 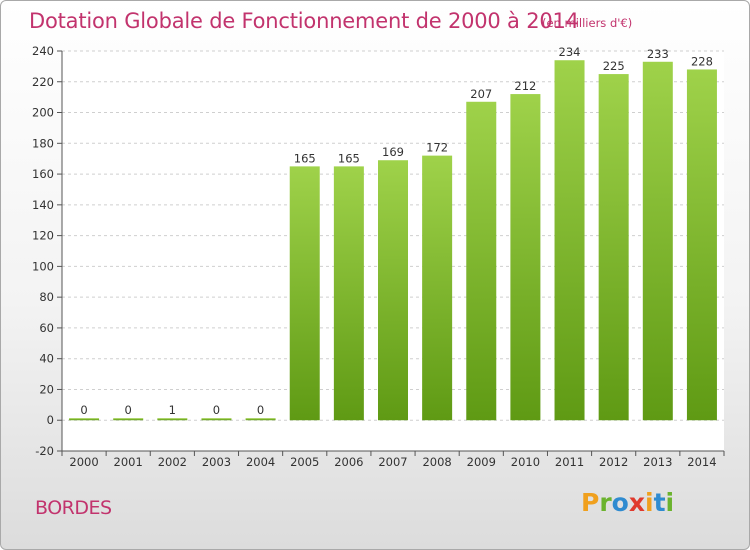 What do you see at coordinates (437, 288) in the screenshot?
I see `bar-2008` at bounding box center [437, 288].